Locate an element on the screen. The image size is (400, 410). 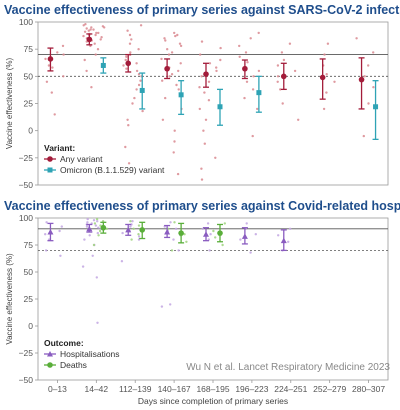
hosp-legend-label: Hospitalisations is located at coordinates (90, 354).